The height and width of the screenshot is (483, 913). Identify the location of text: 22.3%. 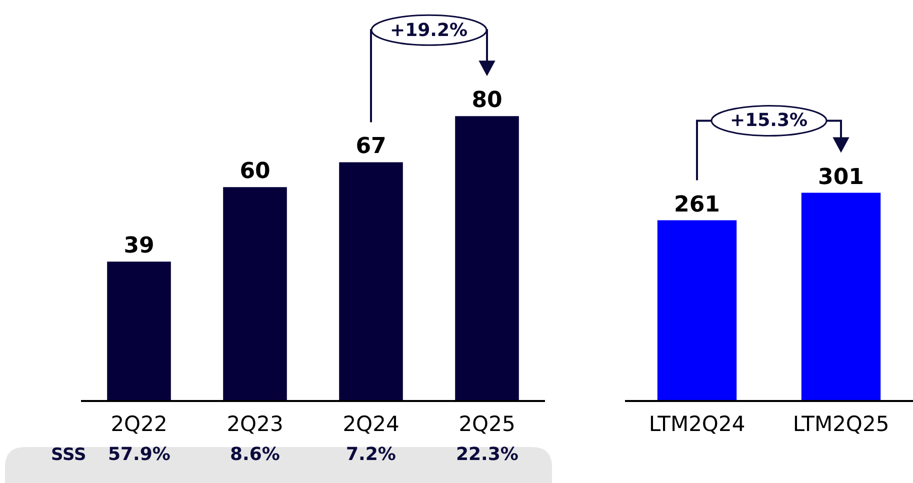
(487, 454).